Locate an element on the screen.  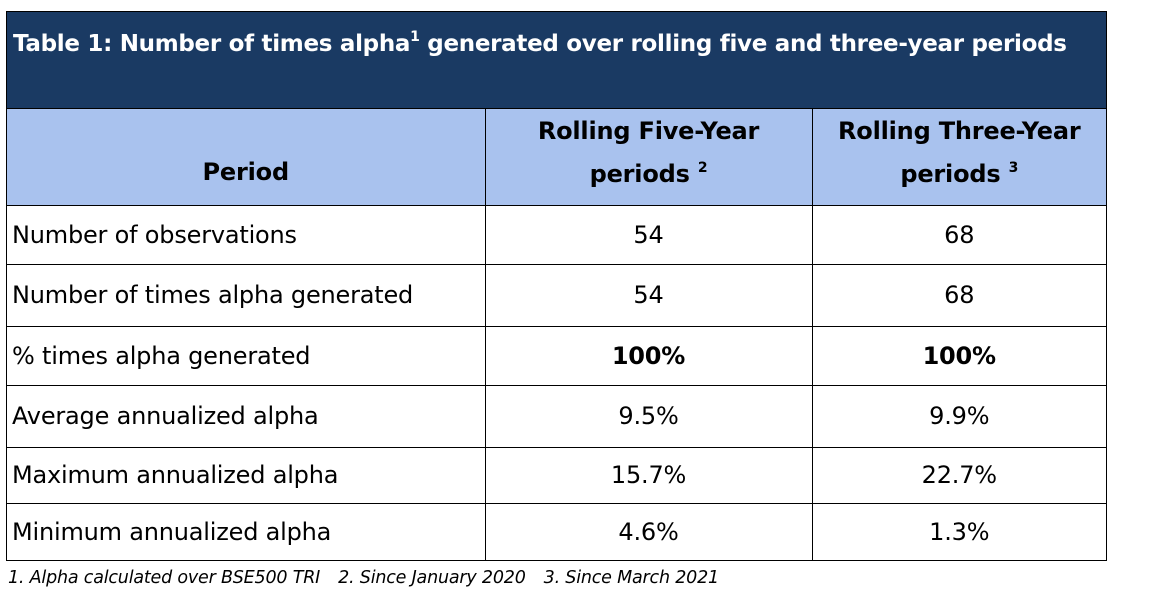
row-label: Minimum annualized alpha is located at coordinates (246, 531).